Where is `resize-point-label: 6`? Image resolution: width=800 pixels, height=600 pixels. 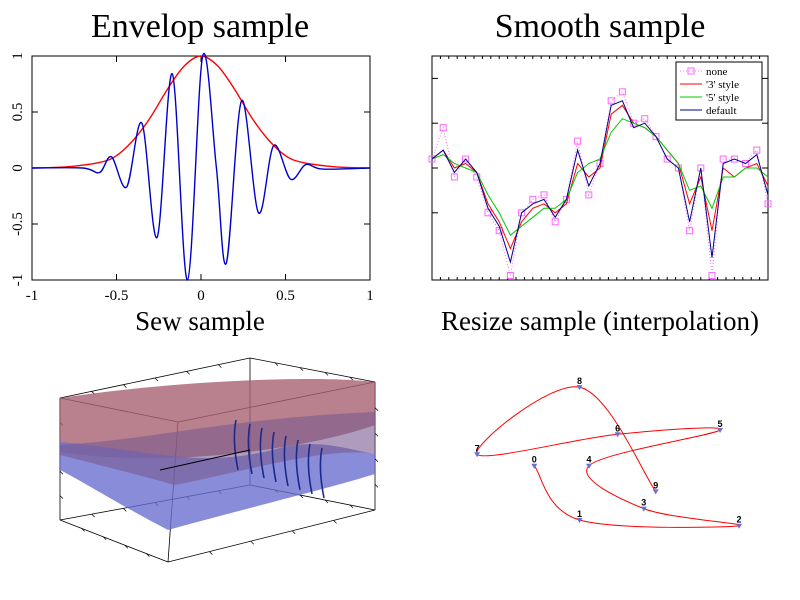 resize-point-label: 6 is located at coordinates (617, 428).